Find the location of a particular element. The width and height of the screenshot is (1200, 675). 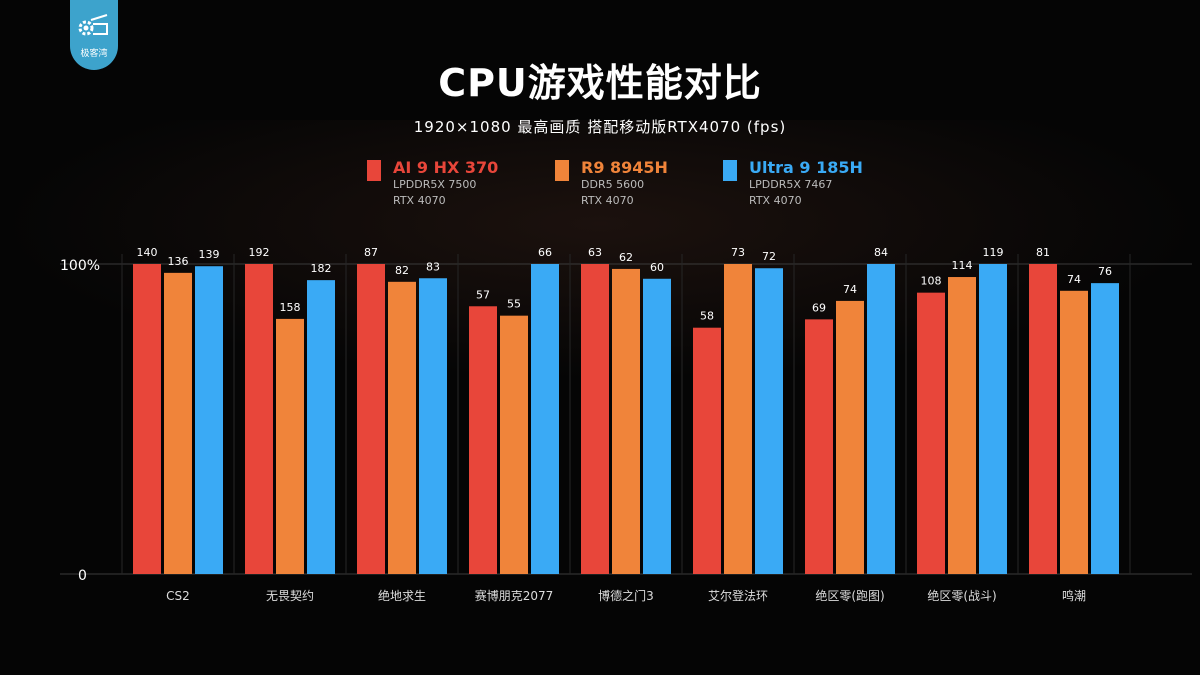

xtick-label: 赛博朋克2077 is located at coordinates (514, 595).